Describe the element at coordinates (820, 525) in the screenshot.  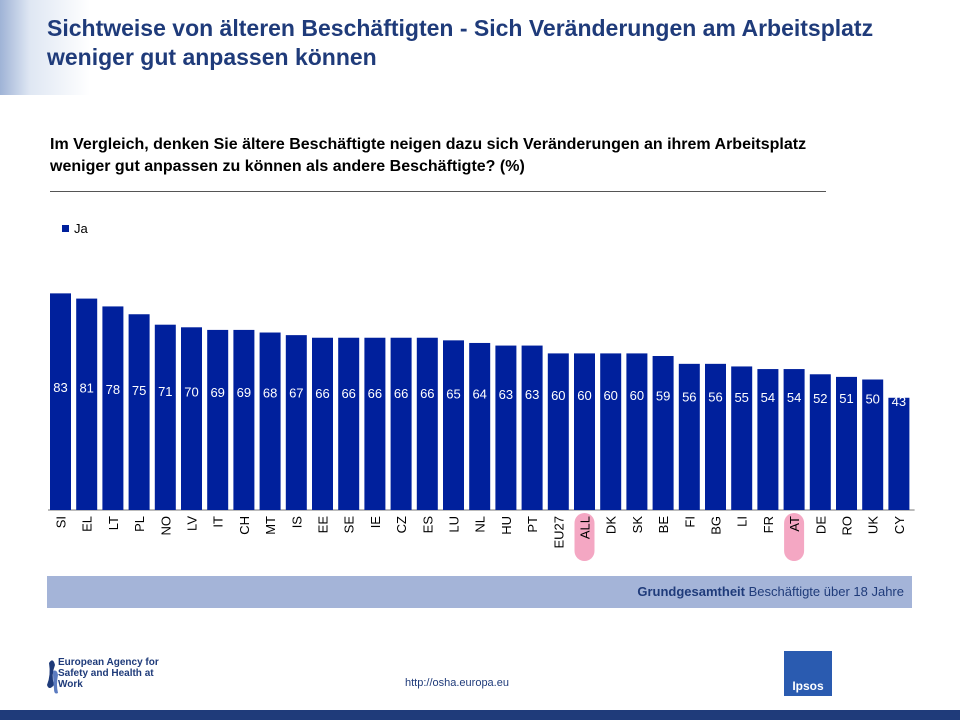
I see `tick-label: DE` at that location.